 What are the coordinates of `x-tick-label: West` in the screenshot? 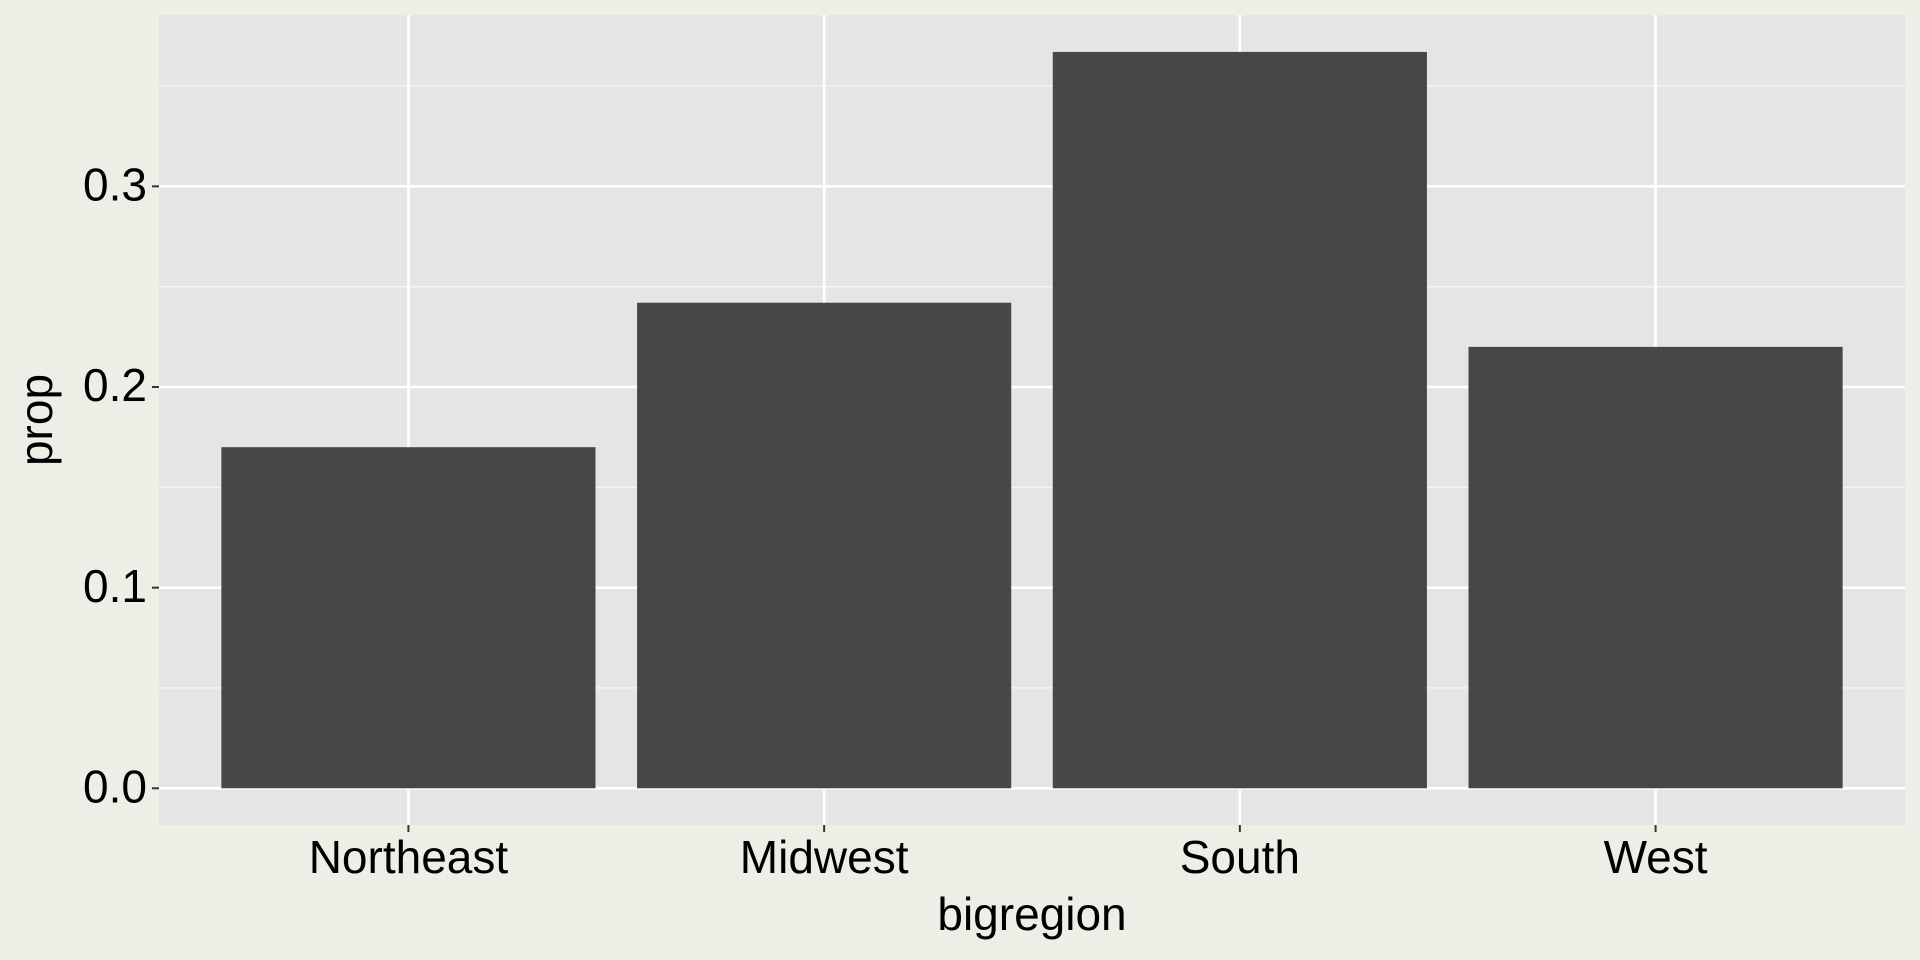 It's located at (1656, 857).